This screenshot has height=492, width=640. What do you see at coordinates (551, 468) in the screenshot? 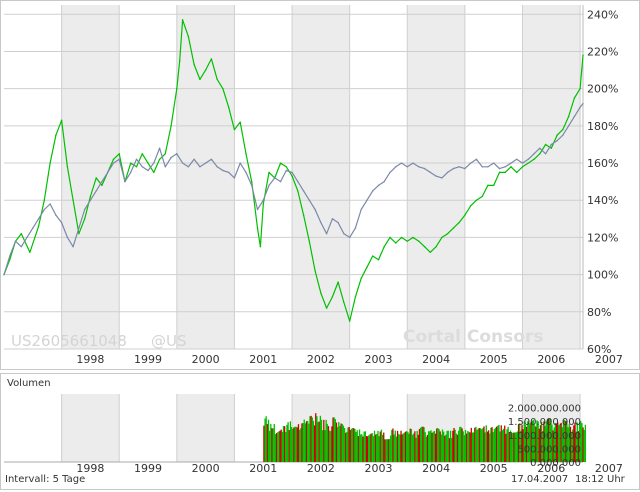
I see `vol-x-tick-label: 2006` at bounding box center [551, 468].